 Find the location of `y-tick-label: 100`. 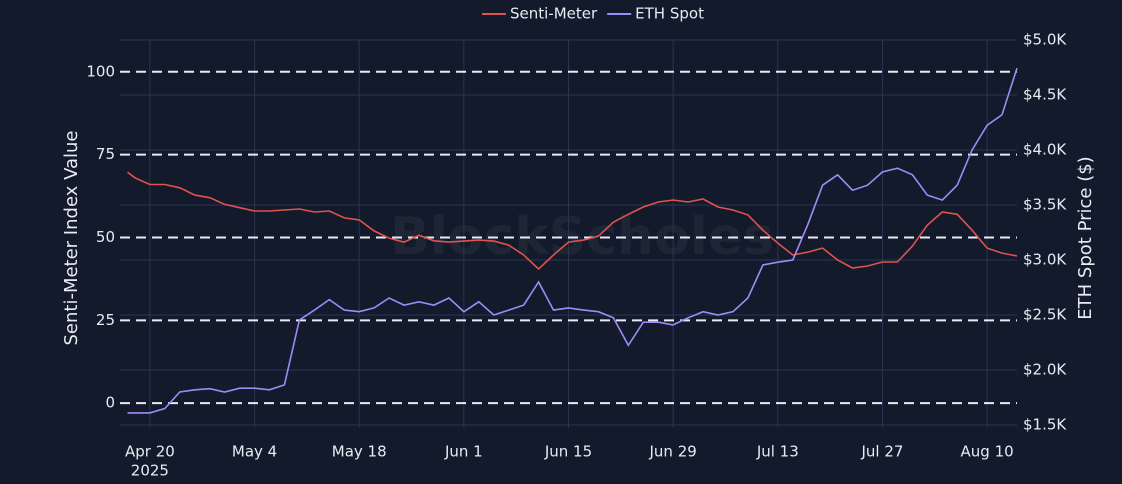

y-tick-label: 100 is located at coordinates (100, 71).